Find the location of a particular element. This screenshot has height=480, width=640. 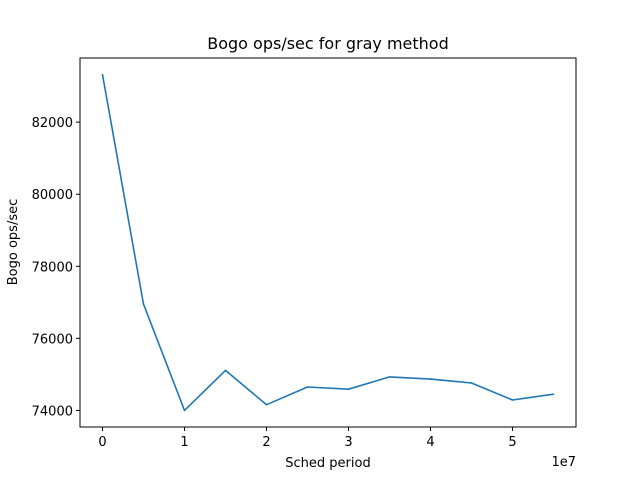

x-tick-label: 1 is located at coordinates (184, 442).